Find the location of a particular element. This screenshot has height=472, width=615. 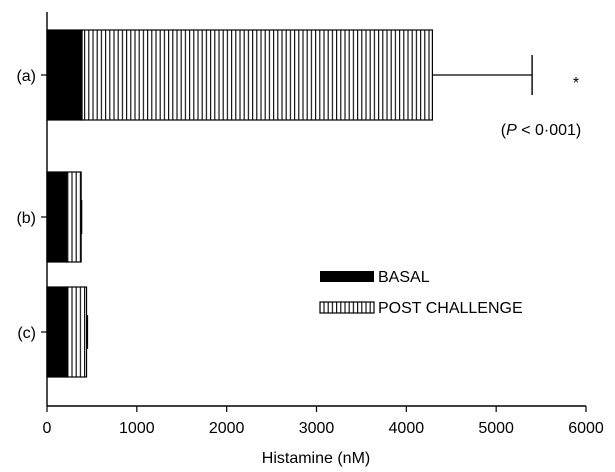

legend-label-post-challenge: POST CHALLENGE is located at coordinates (450, 308).